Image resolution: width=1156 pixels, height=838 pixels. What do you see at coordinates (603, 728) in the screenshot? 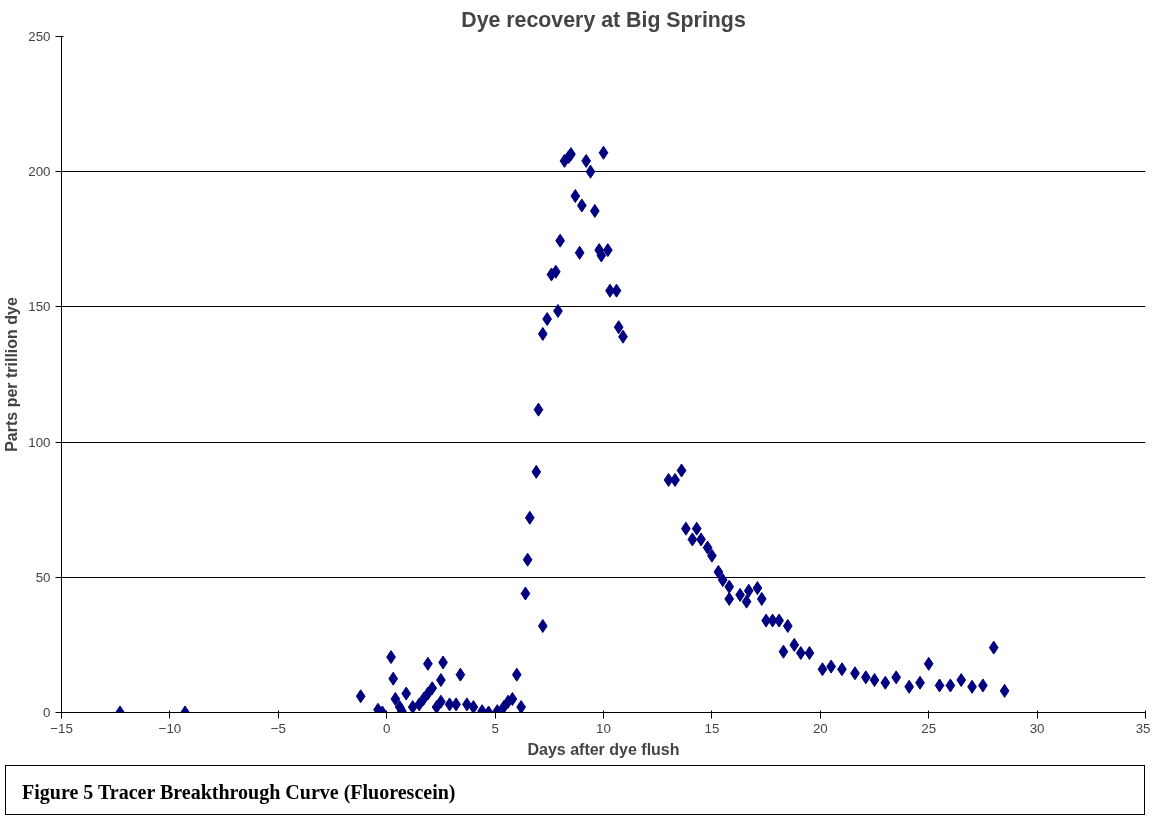
I see `x-tick-label: 10` at bounding box center [603, 728].